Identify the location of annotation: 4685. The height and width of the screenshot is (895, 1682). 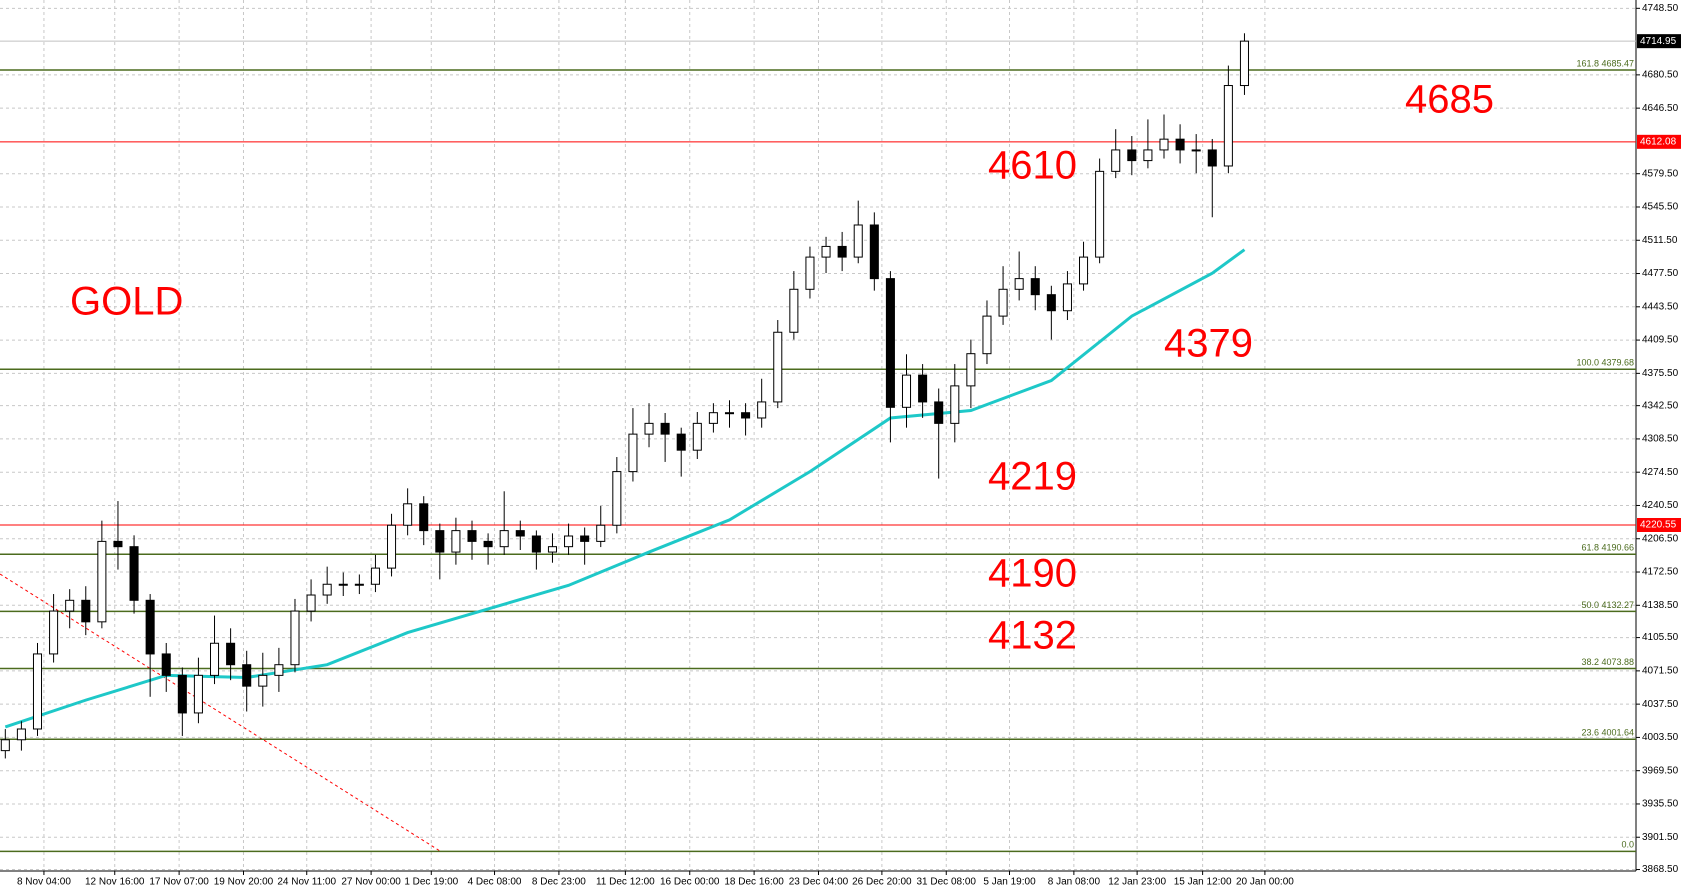
(1449, 100).